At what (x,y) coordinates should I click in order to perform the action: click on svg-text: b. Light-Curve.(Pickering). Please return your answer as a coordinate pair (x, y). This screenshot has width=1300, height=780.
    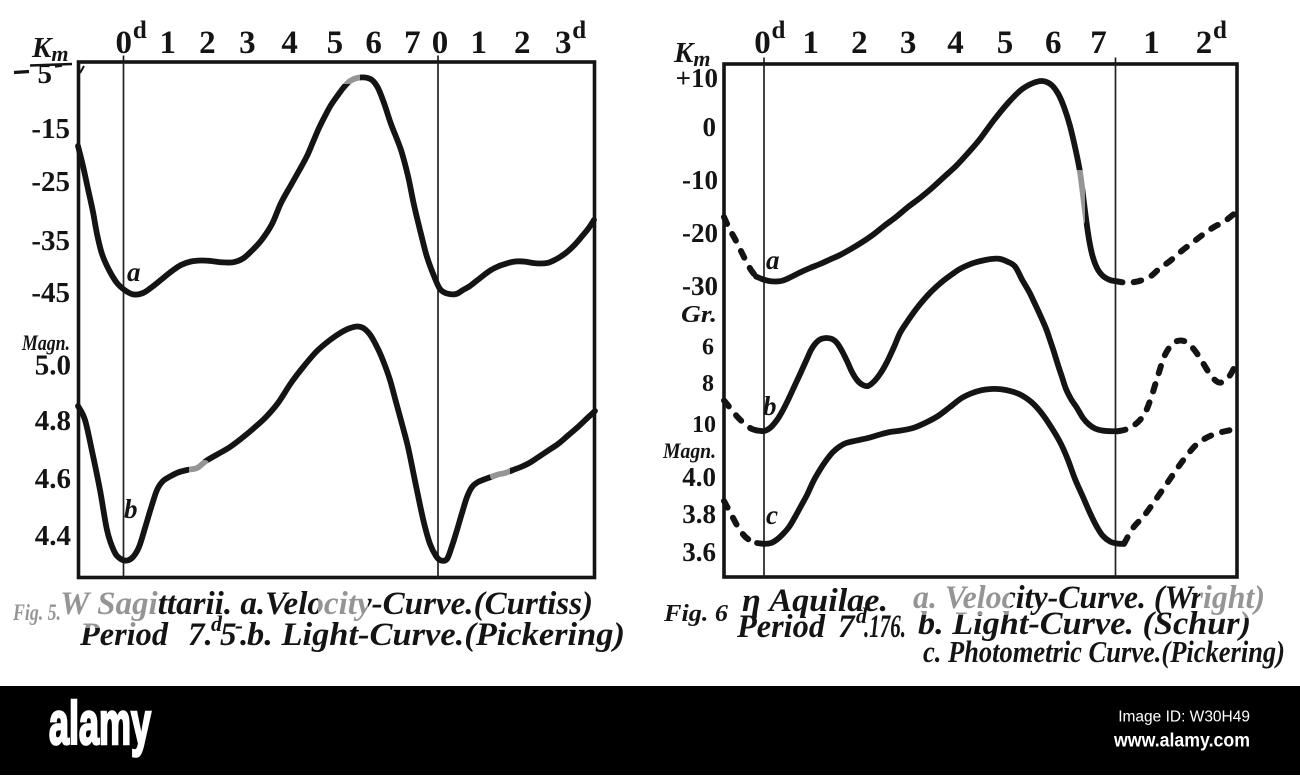
    Looking at the image, I should click on (436, 635).